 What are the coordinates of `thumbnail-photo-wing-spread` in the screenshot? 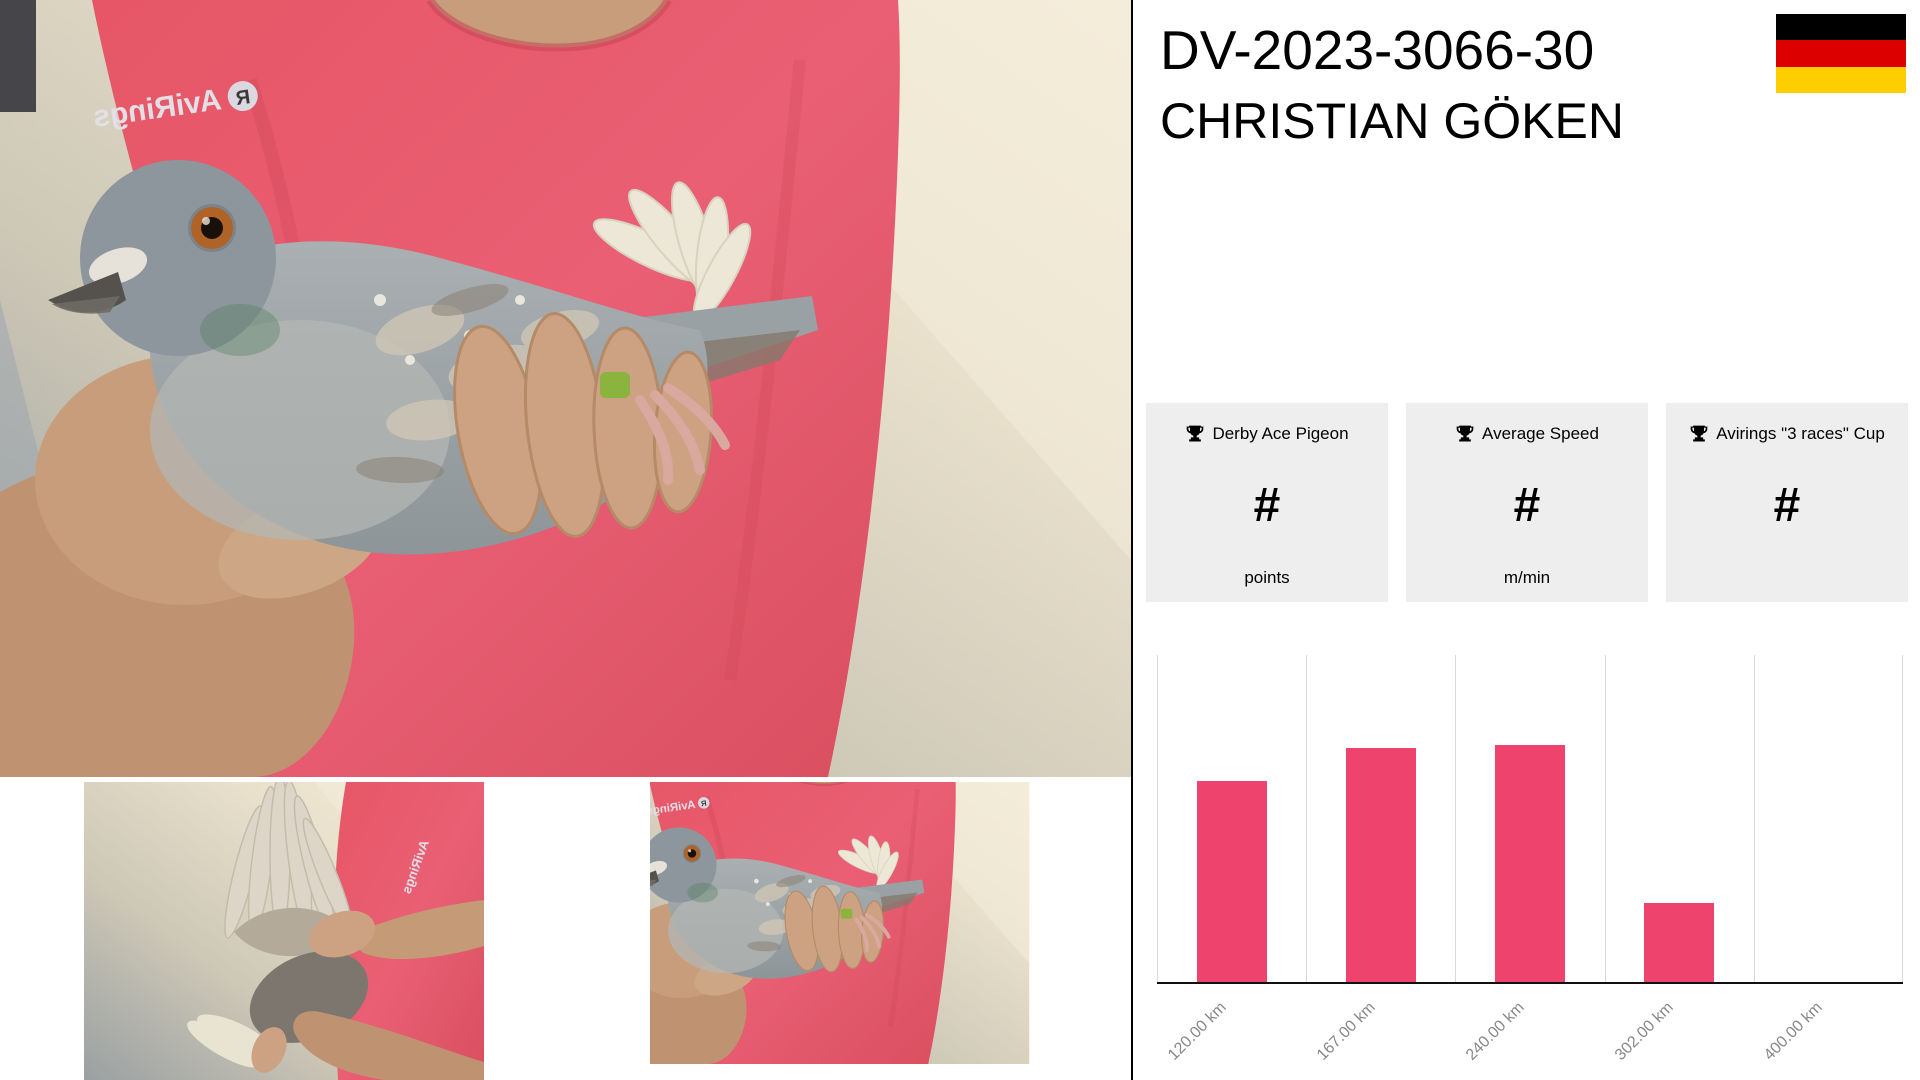 It's located at (284, 931).